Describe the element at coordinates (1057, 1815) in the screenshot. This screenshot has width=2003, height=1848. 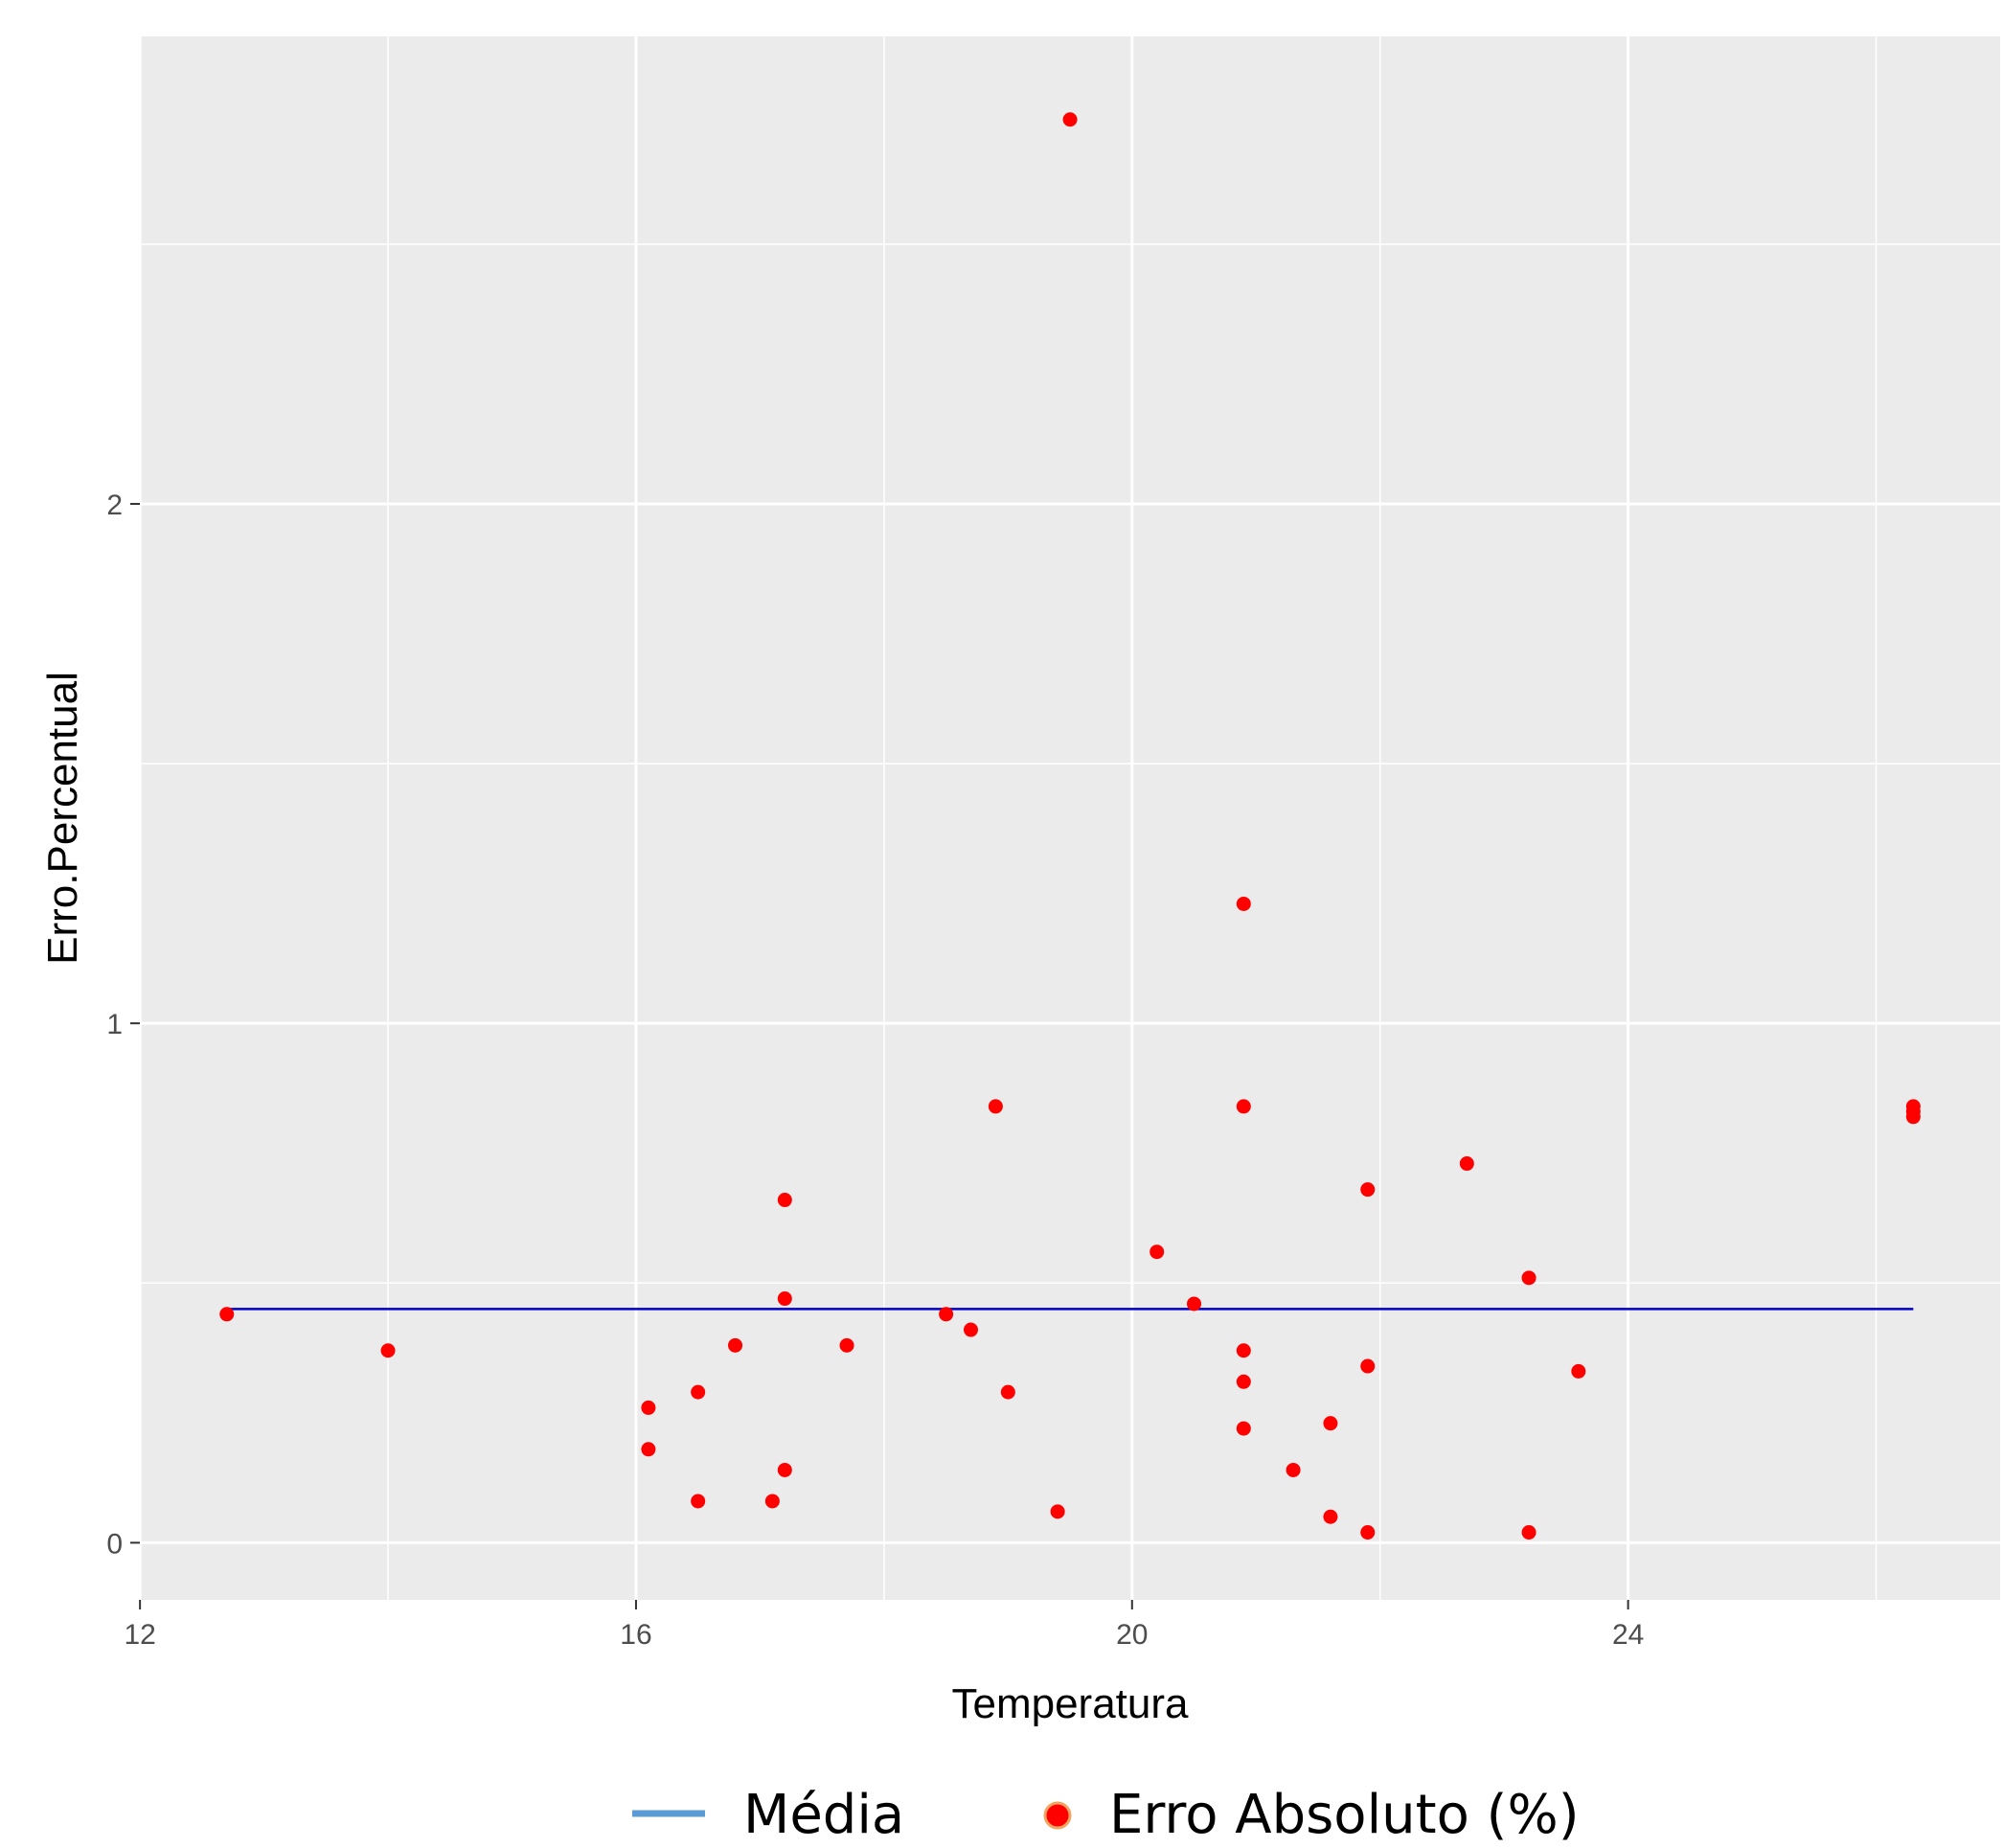
I see `legend-point-key` at that location.